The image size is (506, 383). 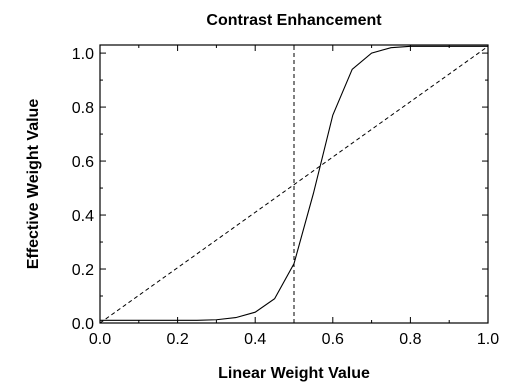 What do you see at coordinates (294, 373) in the screenshot?
I see `x-axis-label: Linear Weight Value` at bounding box center [294, 373].